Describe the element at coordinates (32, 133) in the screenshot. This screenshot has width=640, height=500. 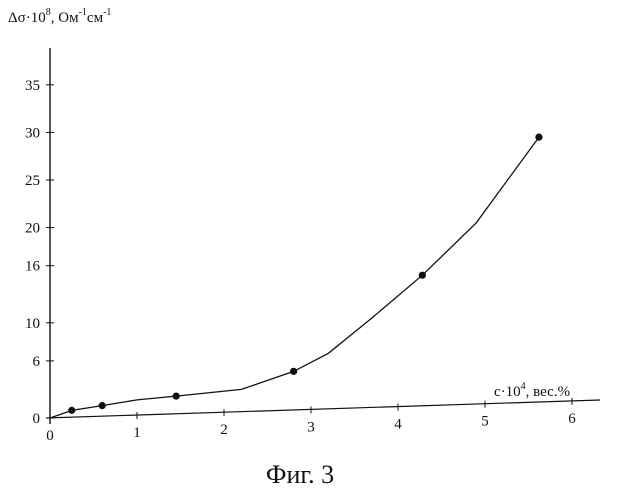
I see `y-tick-label: 30` at that location.